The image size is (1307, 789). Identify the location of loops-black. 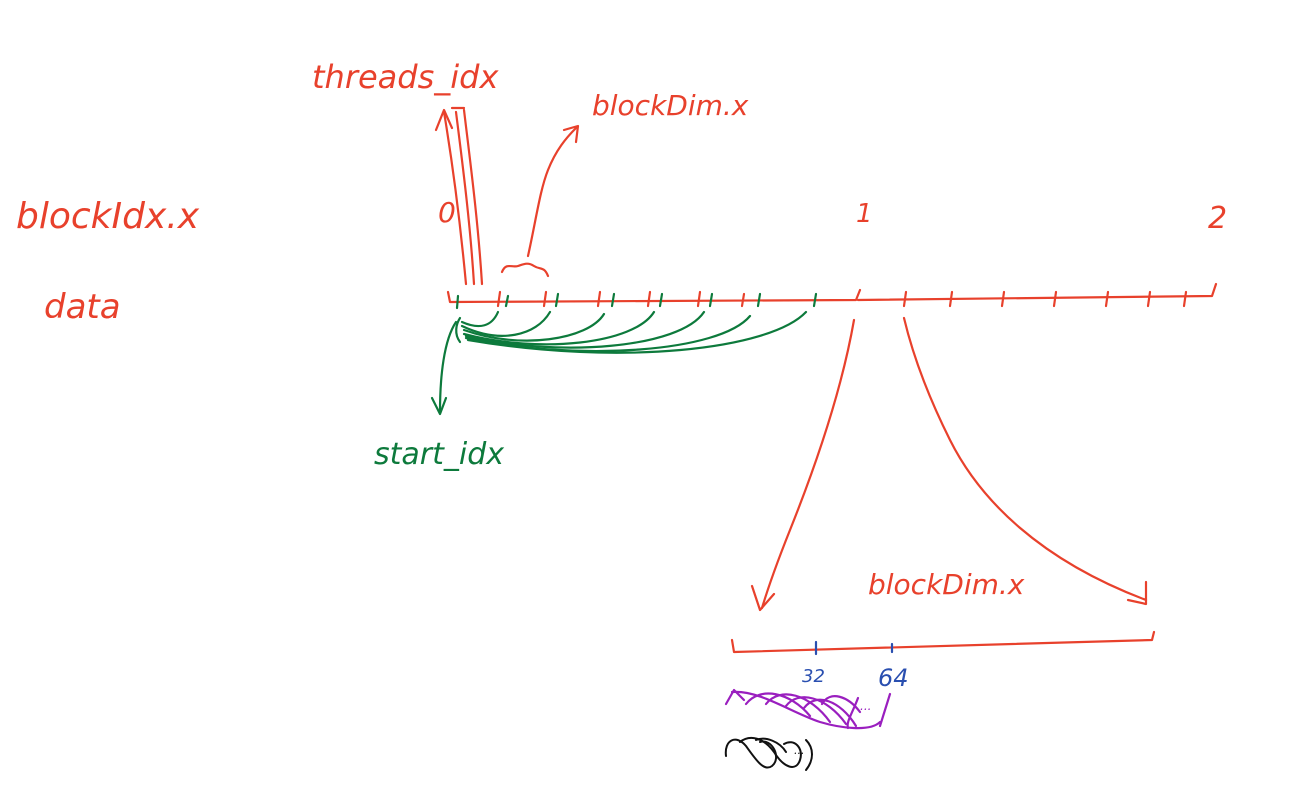
(768, 753).